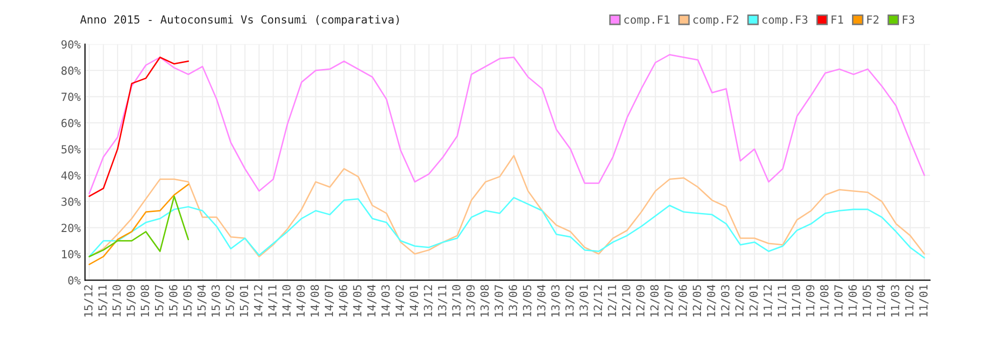 The width and height of the screenshot is (1000, 340). Describe the element at coordinates (499, 300) in the screenshot. I see `x-tick-label: 13/07` at that location.